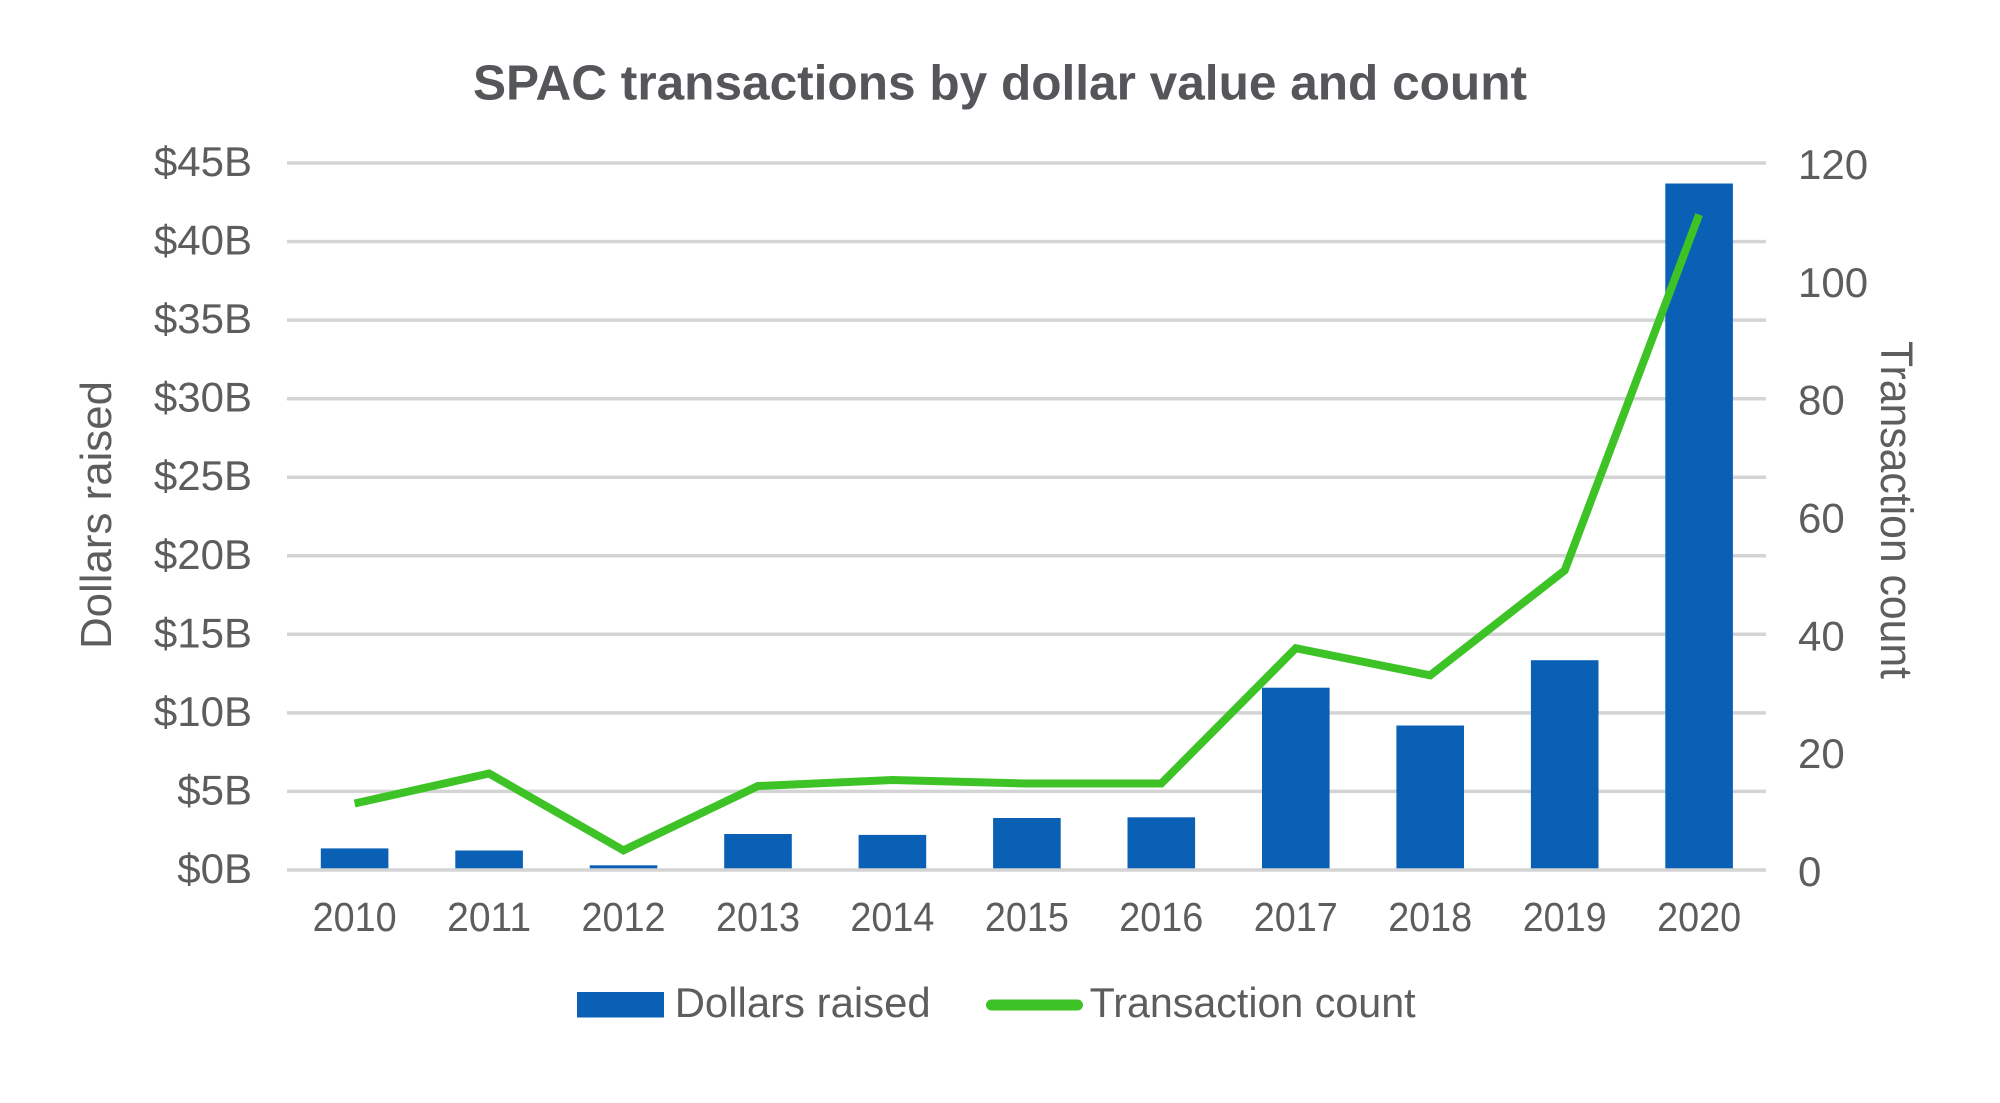 The height and width of the screenshot is (1103, 2000). I want to click on svg-text: $20B, so click(203, 554).